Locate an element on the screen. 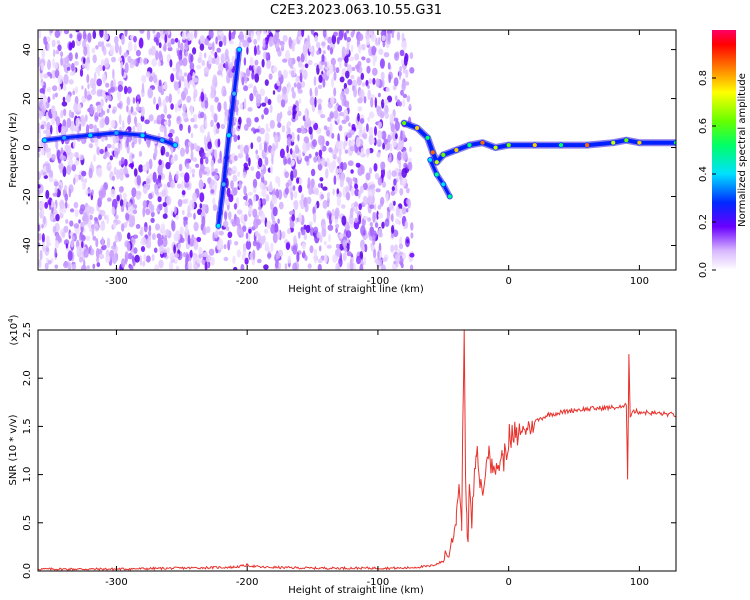 Image resolution: width=750 pixels, height=600 pixels. figure-title: C2E3.2023.063.10.55.G31 is located at coordinates (356, 10).